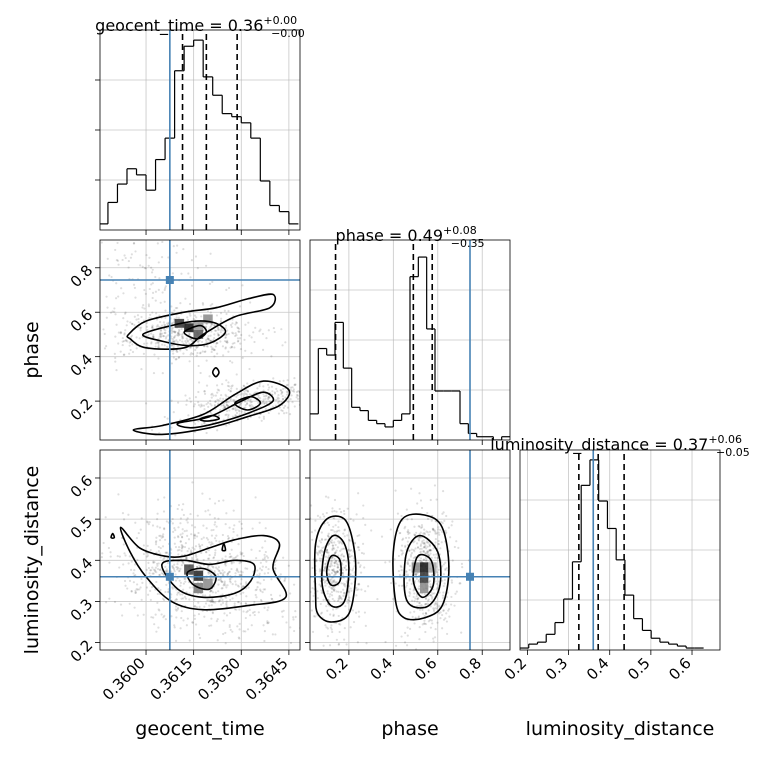 The image size is (760, 760). What do you see at coordinates (557, 669) in the screenshot?
I see `xtick-label-luminosity_distance-1: 0.3` at bounding box center [557, 669].